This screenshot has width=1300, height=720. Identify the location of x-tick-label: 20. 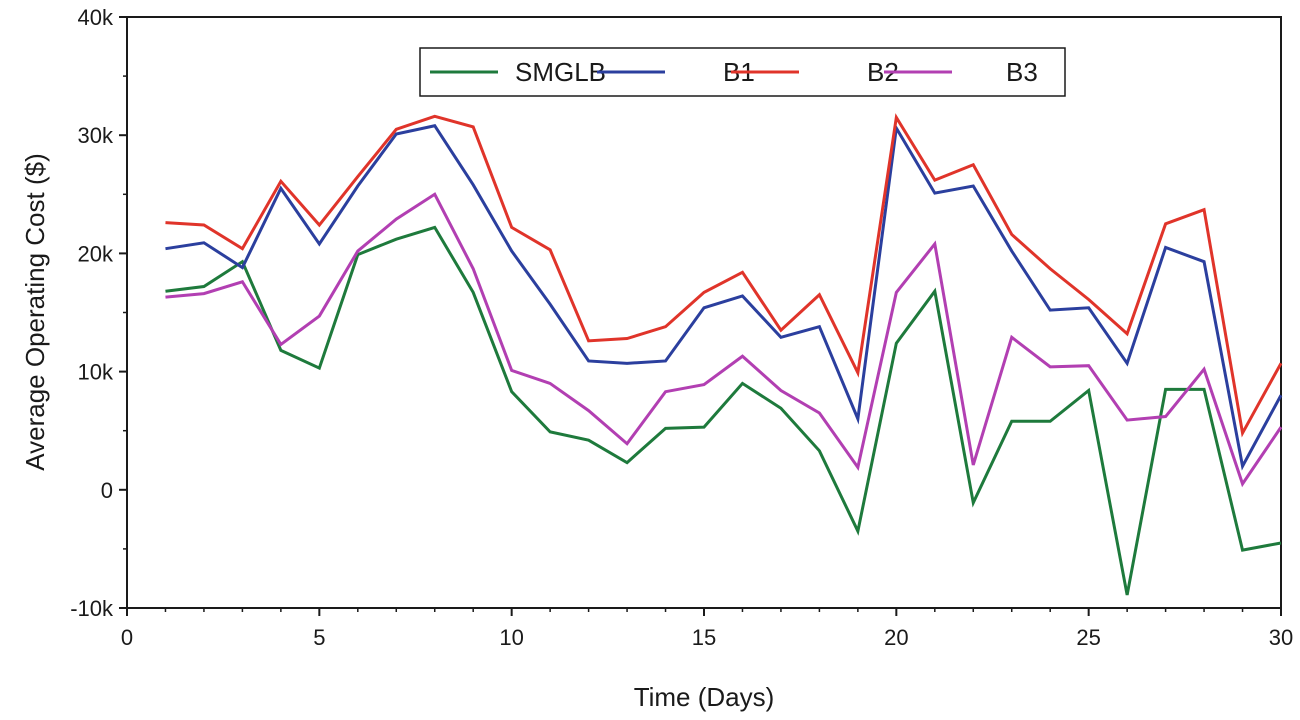
(896, 637).